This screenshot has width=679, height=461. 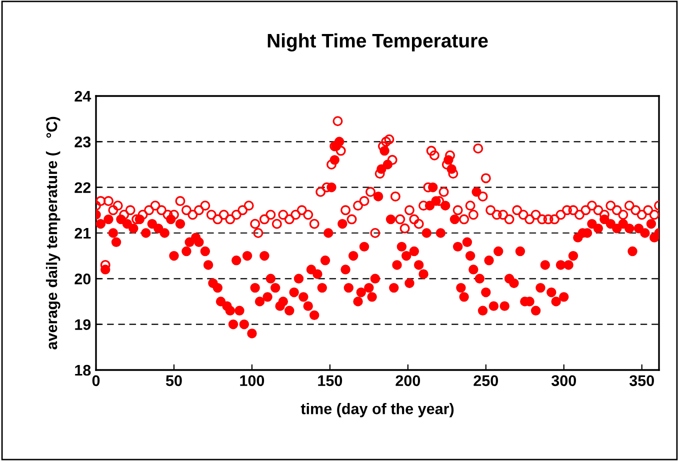 I want to click on y-axis-title: average daily temperature ( °C), so click(x=53, y=233).